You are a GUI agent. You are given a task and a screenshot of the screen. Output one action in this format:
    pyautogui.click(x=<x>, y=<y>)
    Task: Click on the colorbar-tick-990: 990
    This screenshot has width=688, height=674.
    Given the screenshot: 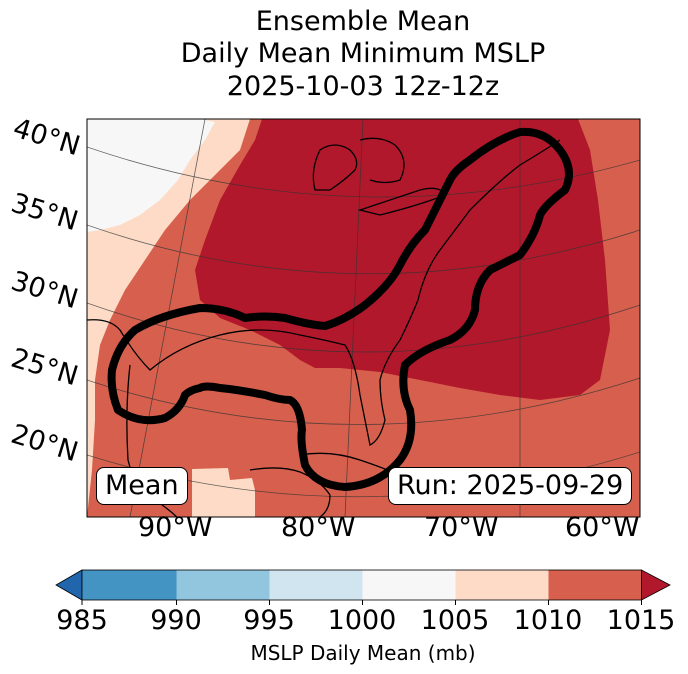 What is the action you would take?
    pyautogui.click(x=176, y=620)
    